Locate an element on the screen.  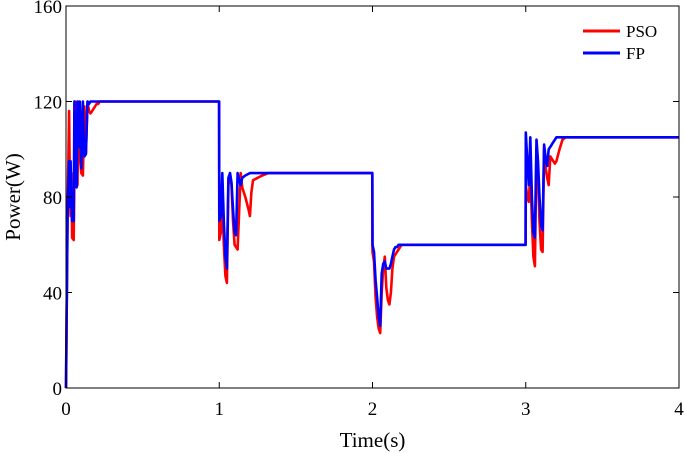
legend: PSO FP is located at coordinates (619, 43).